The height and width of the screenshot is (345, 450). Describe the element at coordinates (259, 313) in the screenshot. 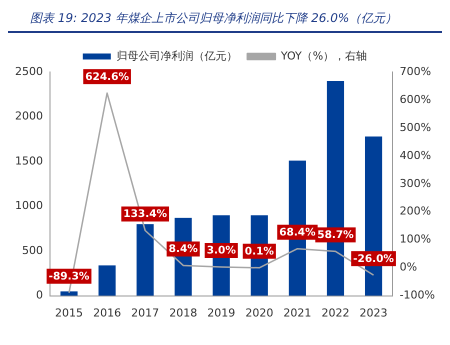

I see `x-tick-label: 2020` at that location.